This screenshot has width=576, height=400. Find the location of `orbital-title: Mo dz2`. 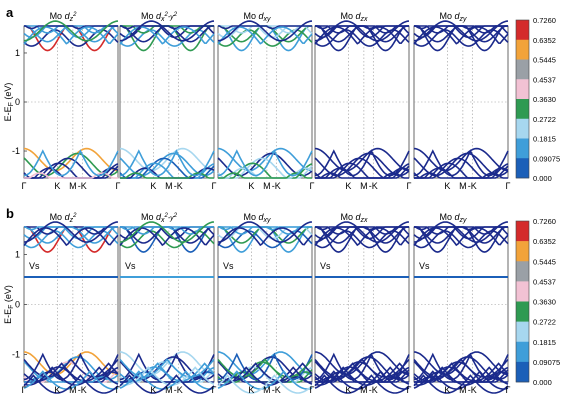

orbital-title: Mo dz2 is located at coordinates (64, 218).